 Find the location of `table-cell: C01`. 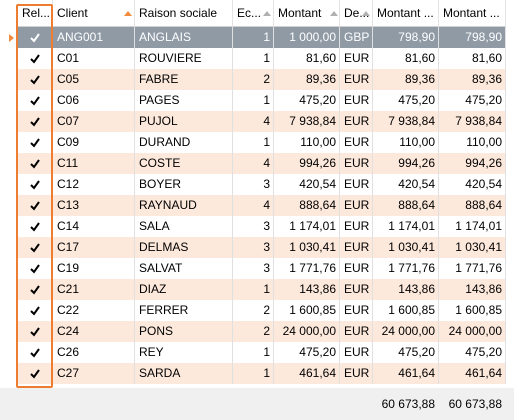

table-cell: C01 is located at coordinates (68, 58).